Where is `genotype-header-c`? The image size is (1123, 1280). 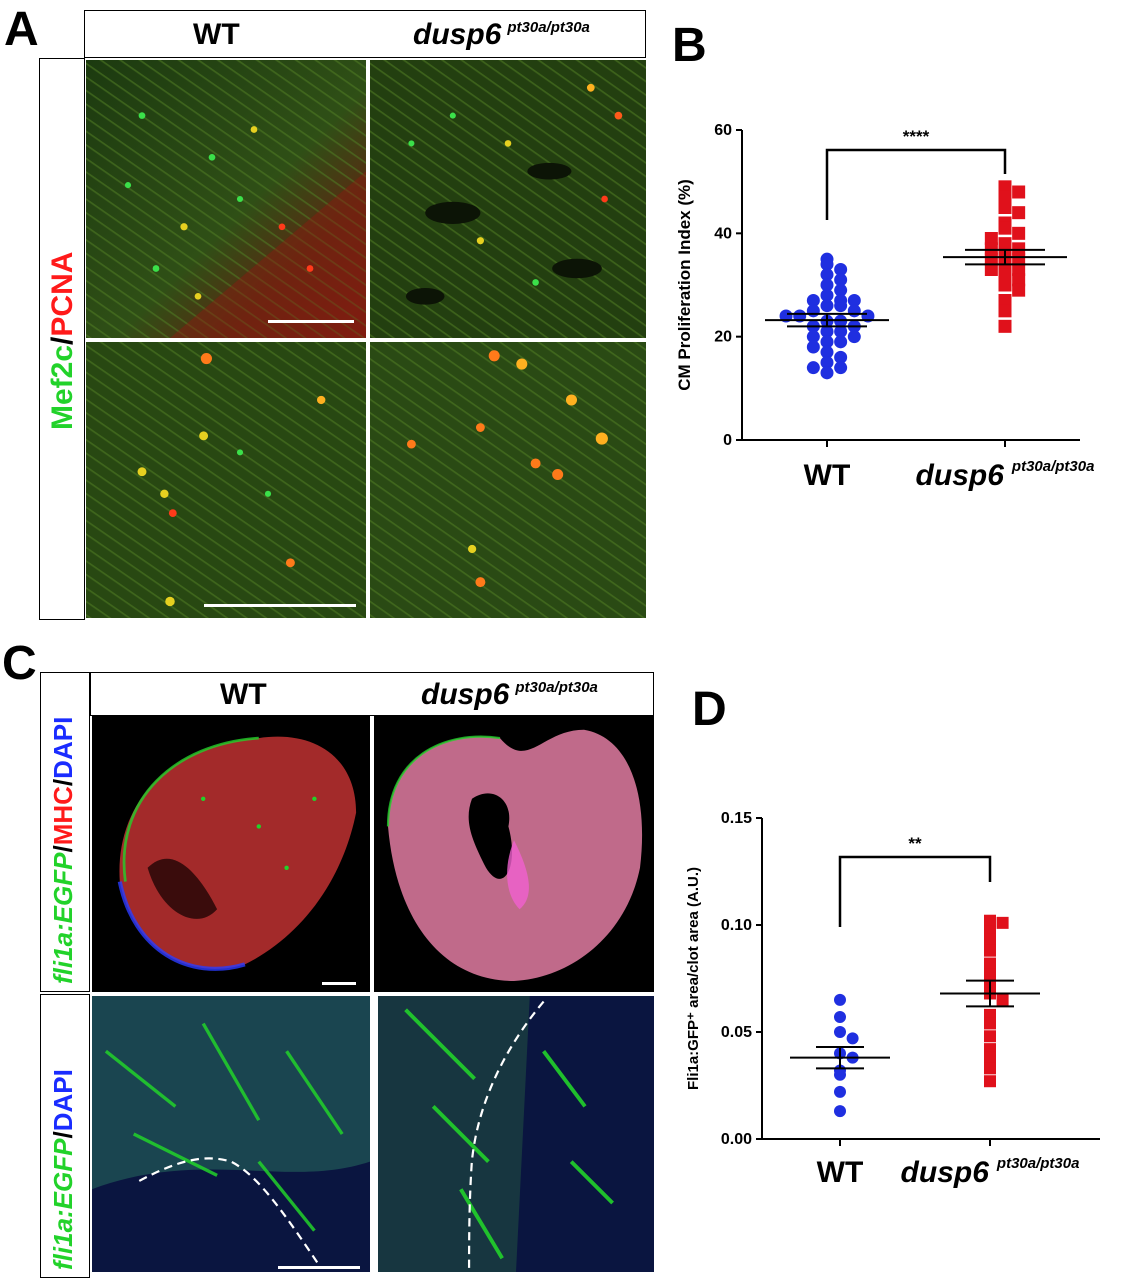 genotype-header-c is located at coordinates (372, 694).